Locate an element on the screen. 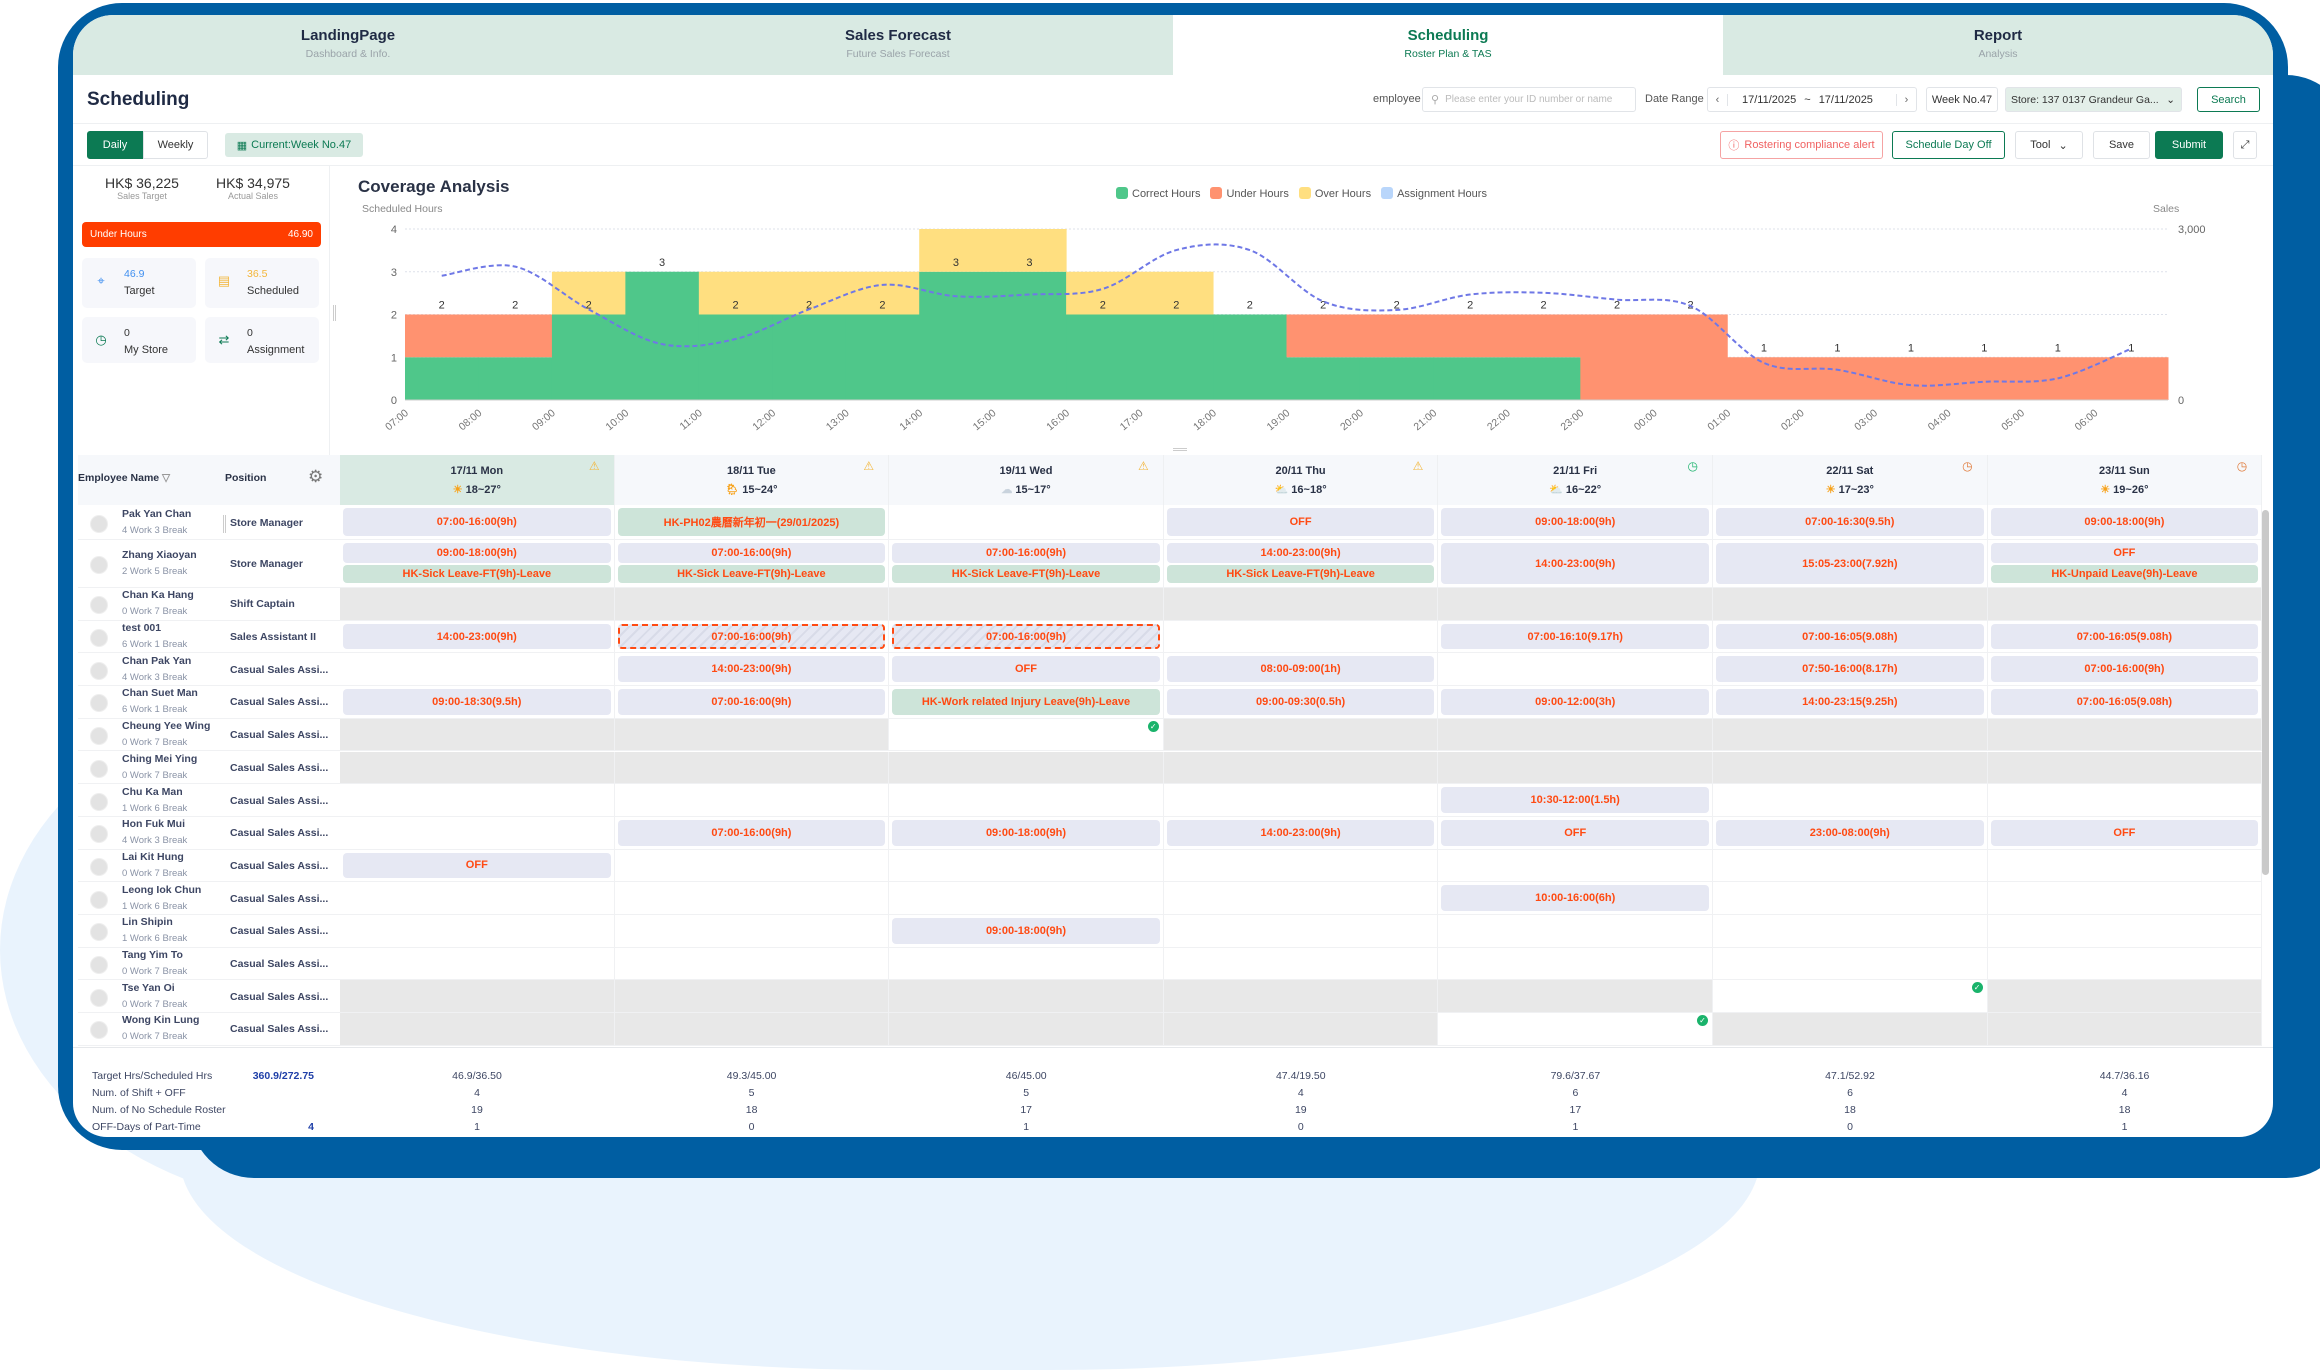  roster-cell: 09:00-09:30(0.5h) is located at coordinates (1301, 702).